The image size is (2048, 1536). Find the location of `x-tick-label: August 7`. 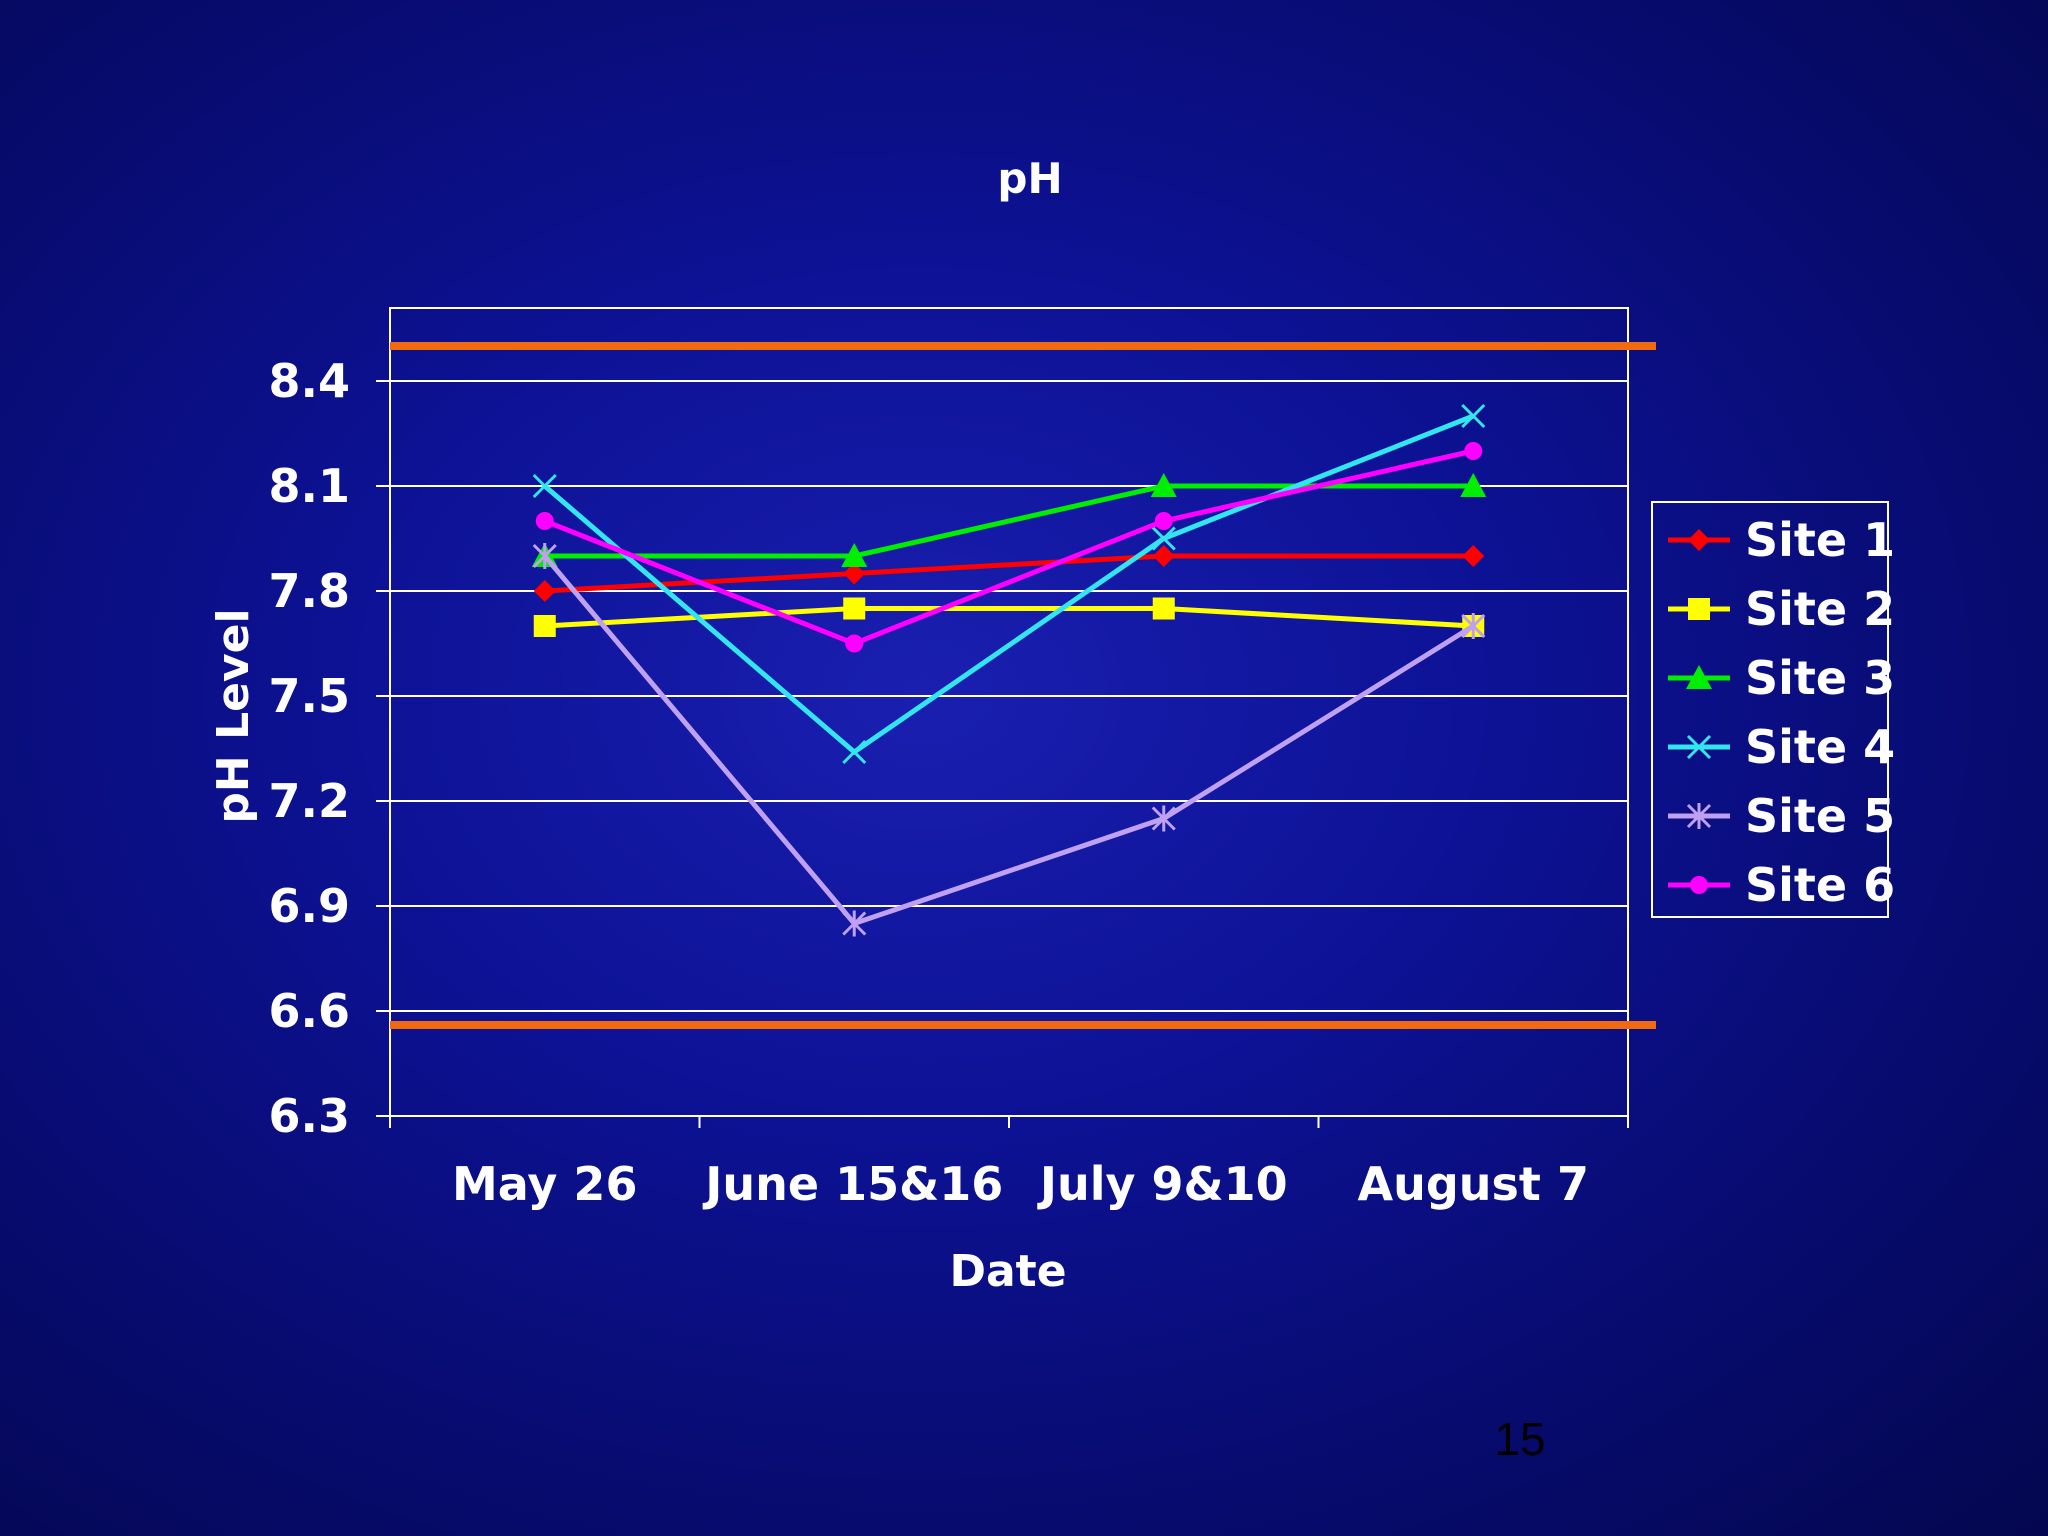

x-tick-label: August 7 is located at coordinates (1473, 1184).